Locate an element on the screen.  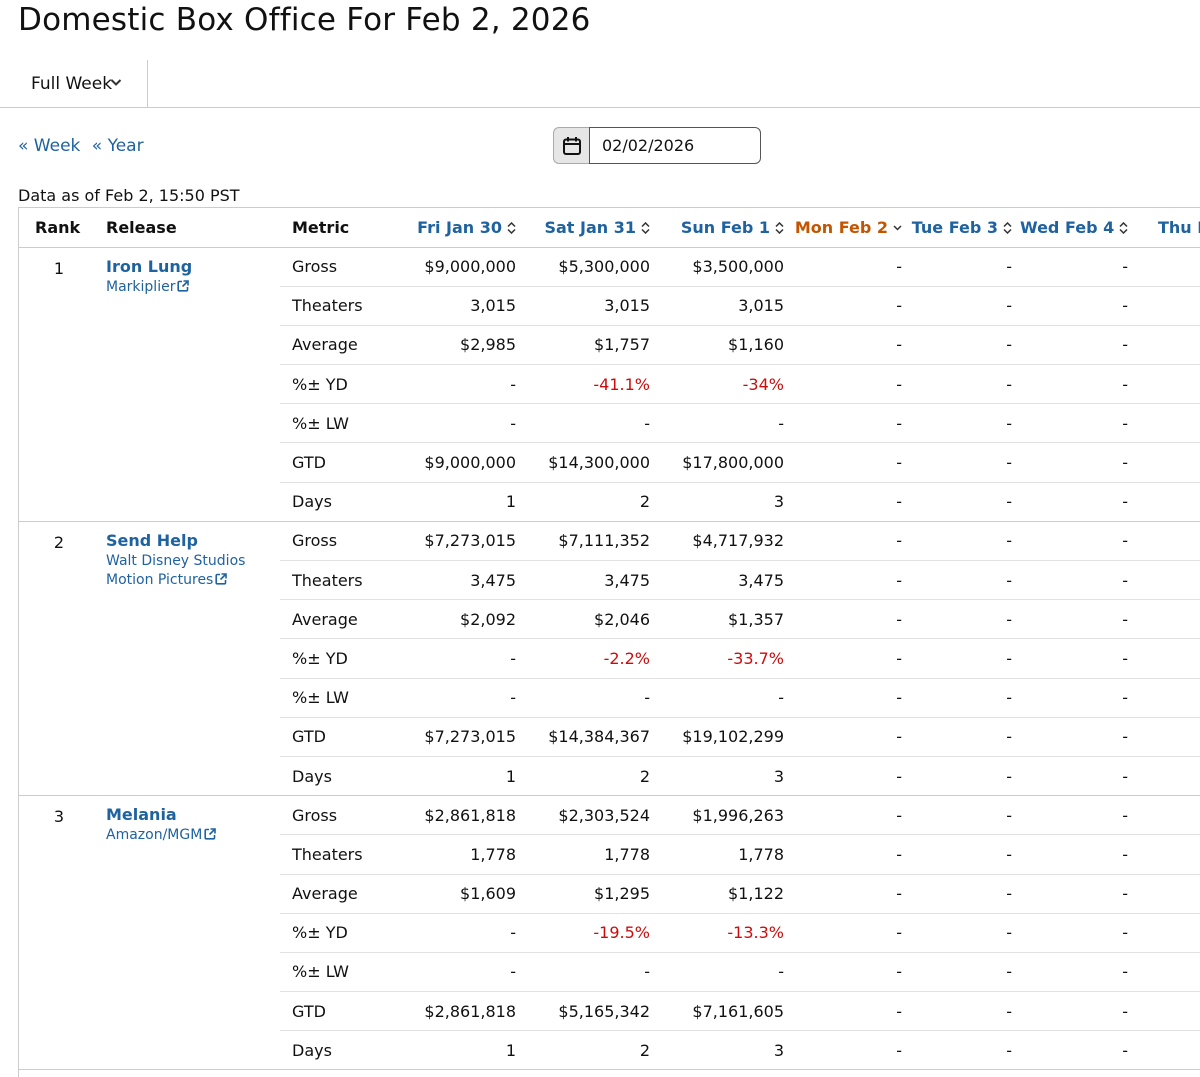
calendar-button is located at coordinates (571, 145).